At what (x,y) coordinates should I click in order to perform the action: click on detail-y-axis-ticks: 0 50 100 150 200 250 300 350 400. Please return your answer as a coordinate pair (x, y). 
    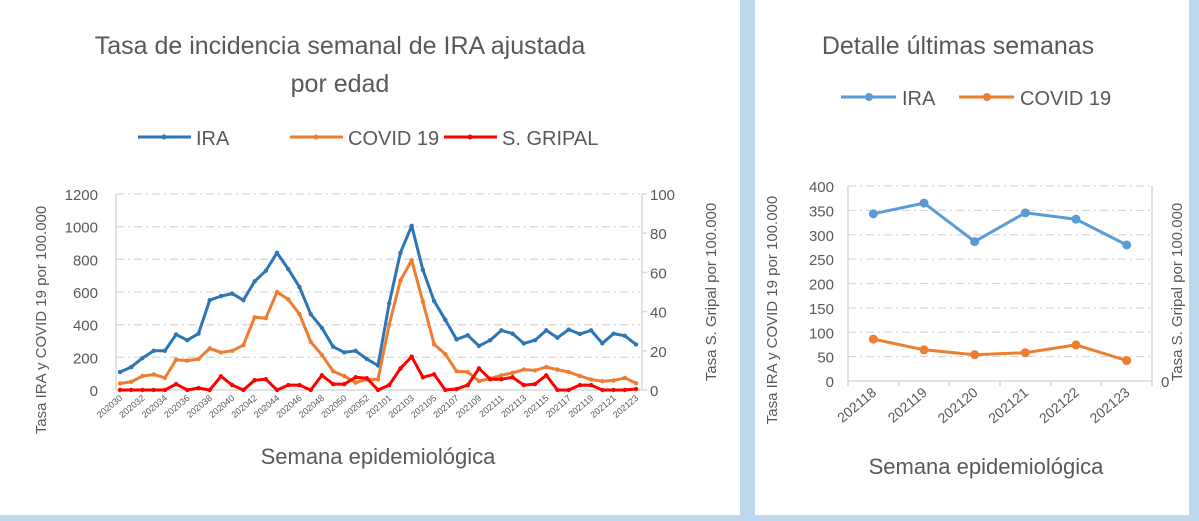
    Looking at the image, I should click on (821, 285).